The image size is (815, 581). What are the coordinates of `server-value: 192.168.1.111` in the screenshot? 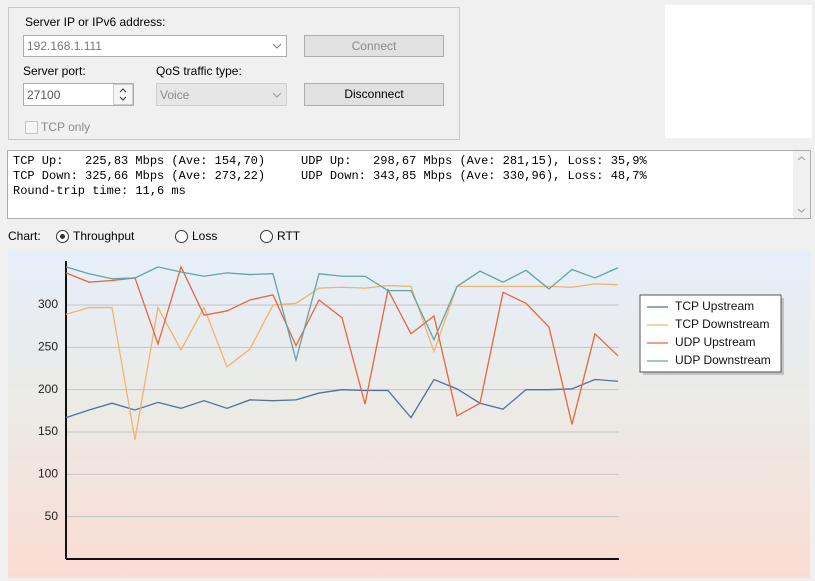 It's located at (64, 46).